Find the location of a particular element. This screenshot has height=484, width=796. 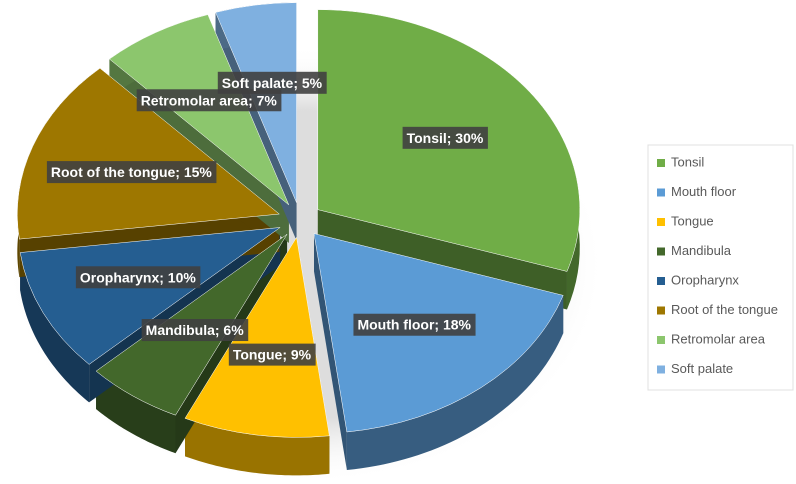

legend-label: Retromolar area is located at coordinates (718, 338).